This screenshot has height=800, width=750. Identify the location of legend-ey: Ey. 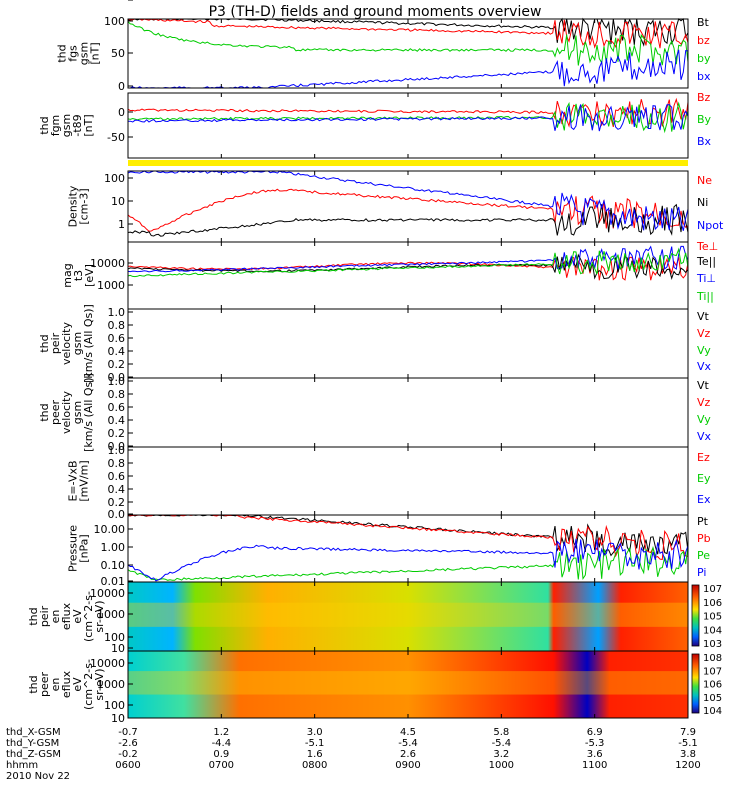
(704, 478).